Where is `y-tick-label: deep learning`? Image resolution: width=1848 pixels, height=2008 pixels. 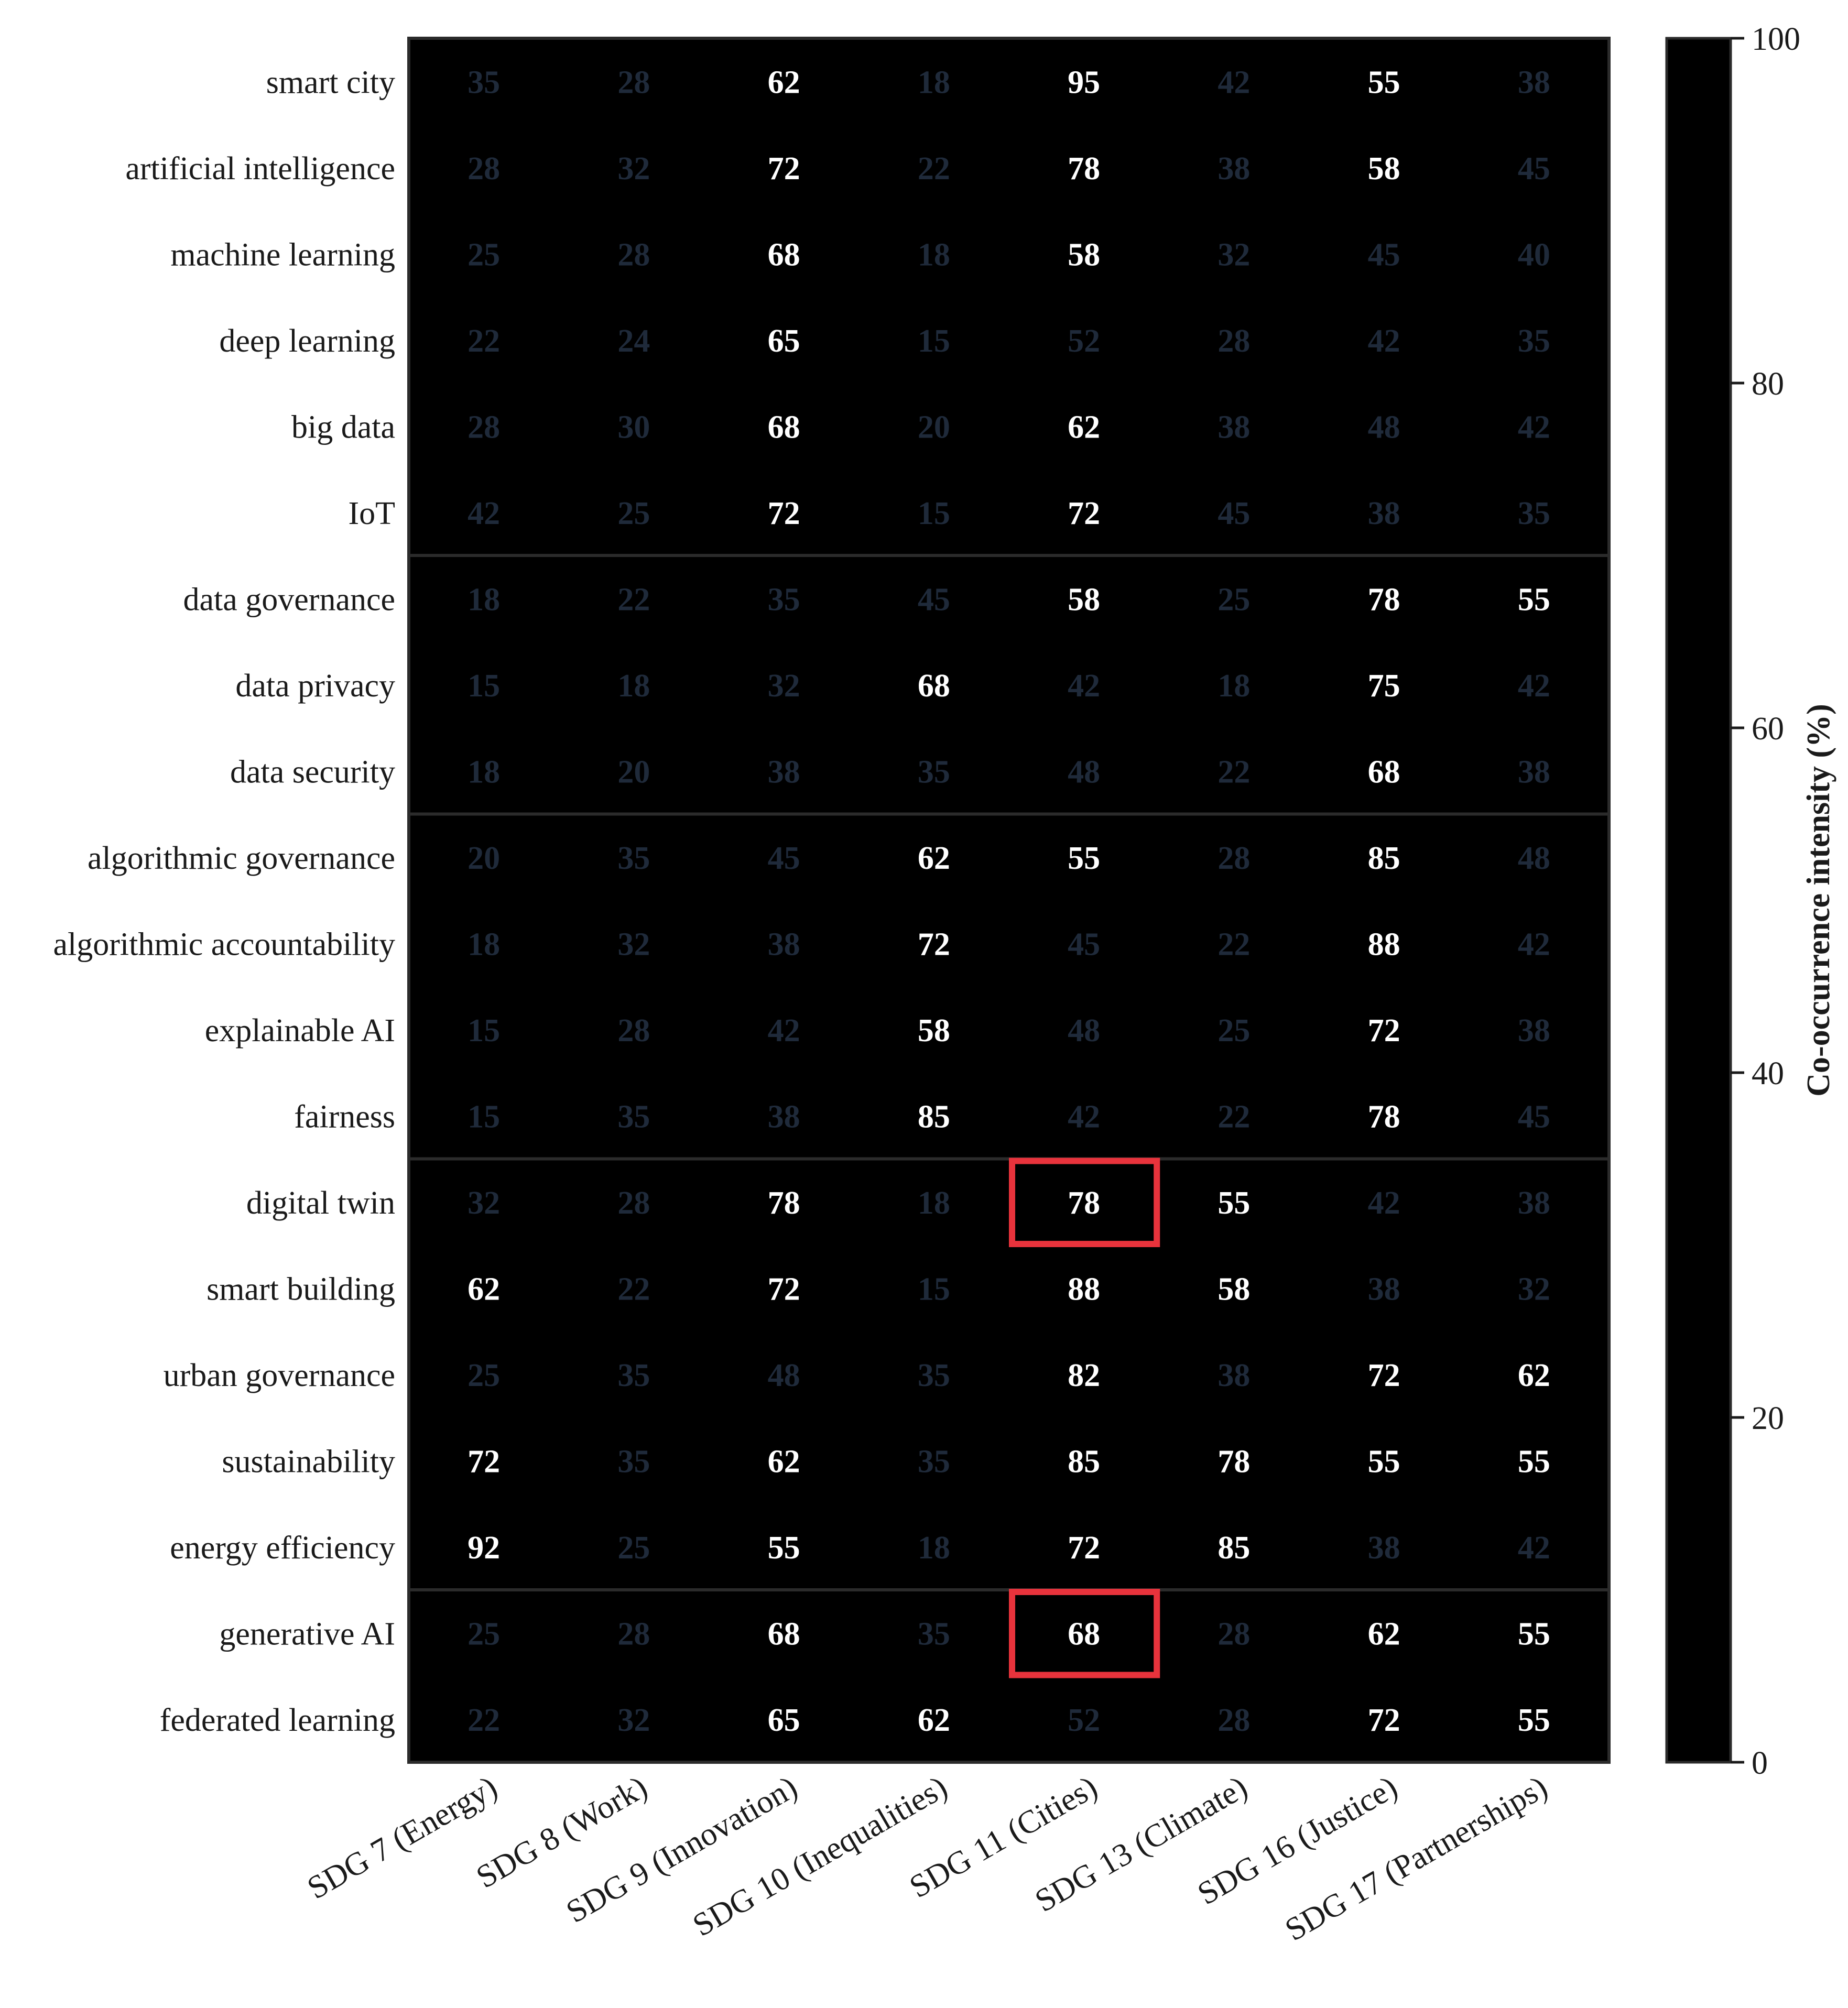 y-tick-label: deep learning is located at coordinates (307, 341).